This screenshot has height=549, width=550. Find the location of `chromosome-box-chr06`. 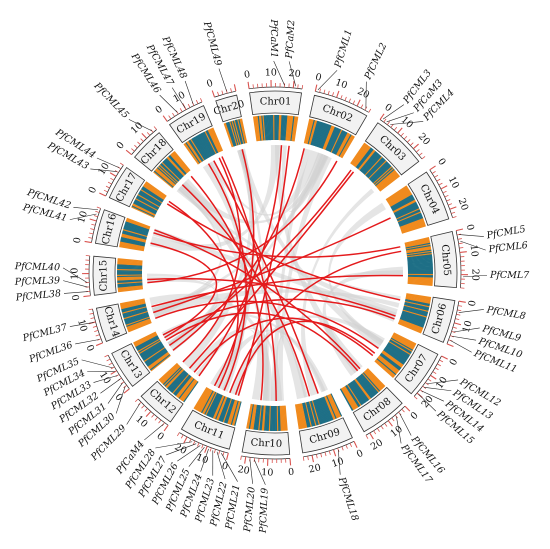

chromosome-box-chr06 is located at coordinates (439, 319).